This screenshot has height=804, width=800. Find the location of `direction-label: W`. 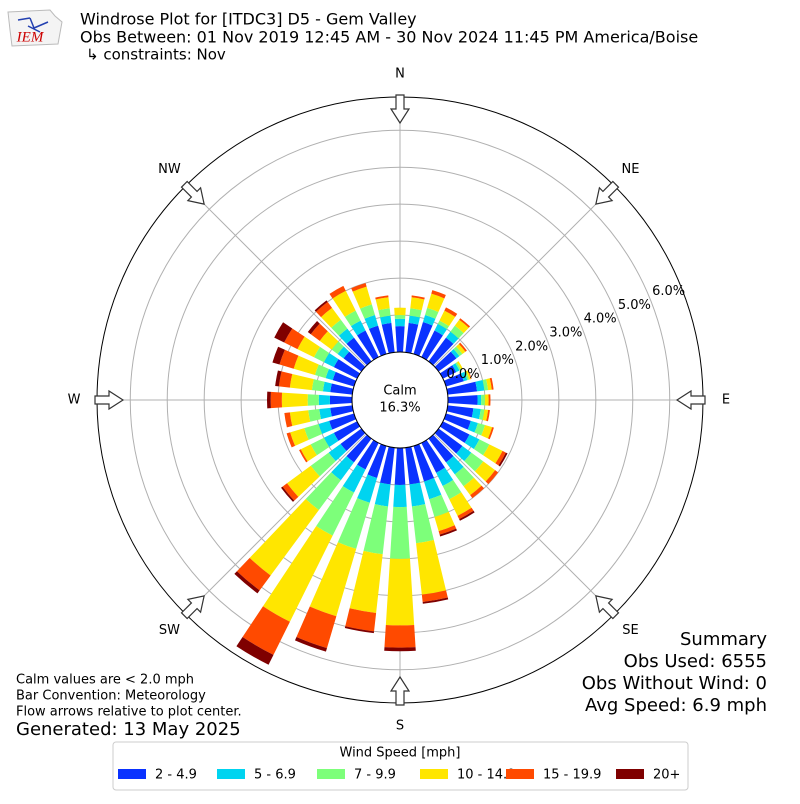

direction-label: W is located at coordinates (74, 400).